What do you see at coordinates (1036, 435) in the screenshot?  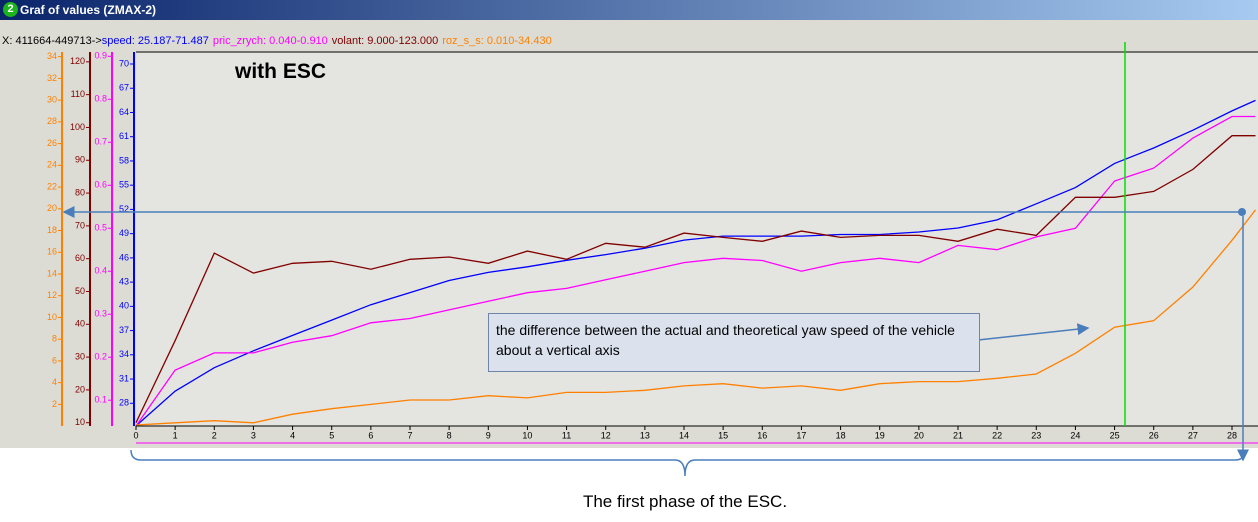 I see `x-tick-label: 23` at bounding box center [1036, 435].